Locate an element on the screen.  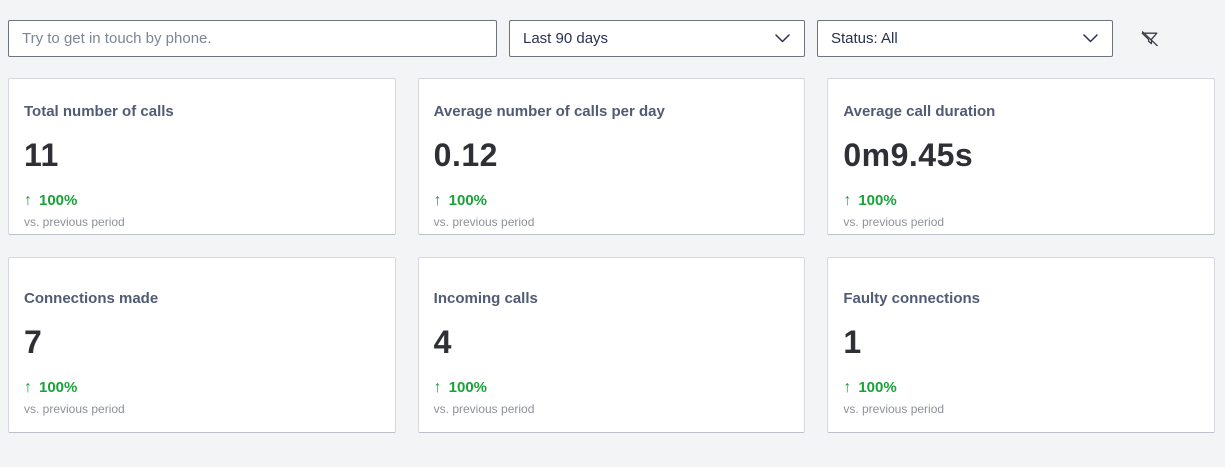
filter-bar: Last 90 days Status: All is located at coordinates (612, 38).